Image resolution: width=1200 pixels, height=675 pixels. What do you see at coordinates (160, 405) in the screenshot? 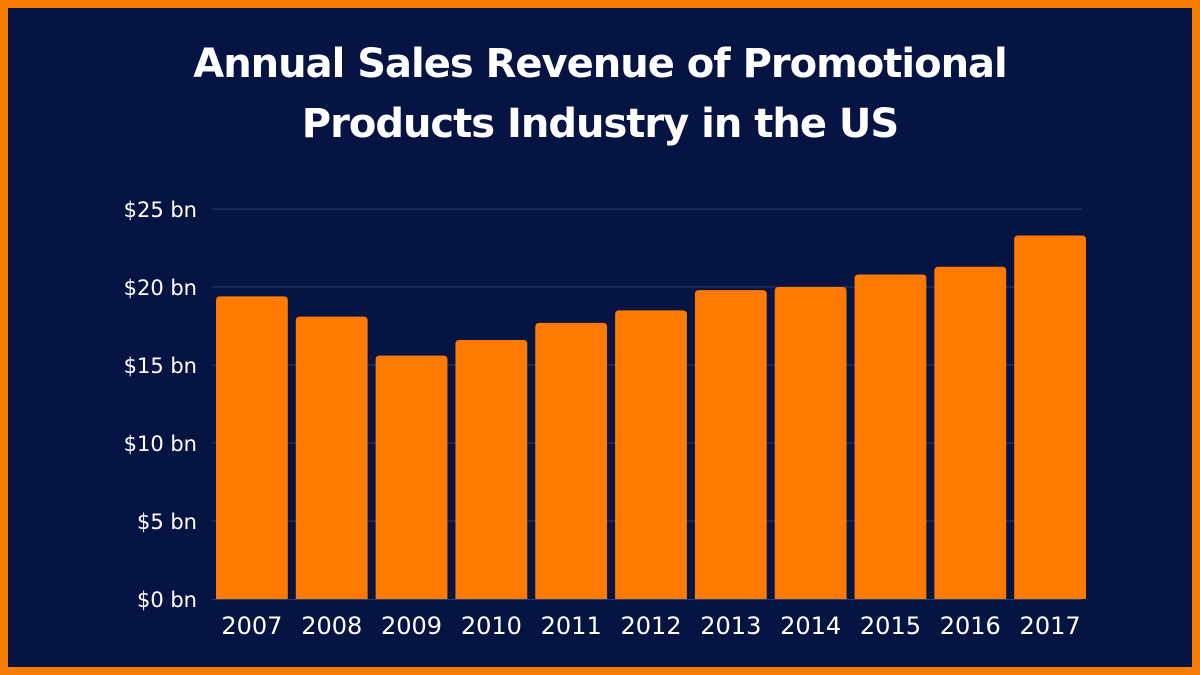
I see `y-axis-ticks: $0 bn $5 bn $10 bn $15 bn $20 bn $25 bn` at bounding box center [160, 405].